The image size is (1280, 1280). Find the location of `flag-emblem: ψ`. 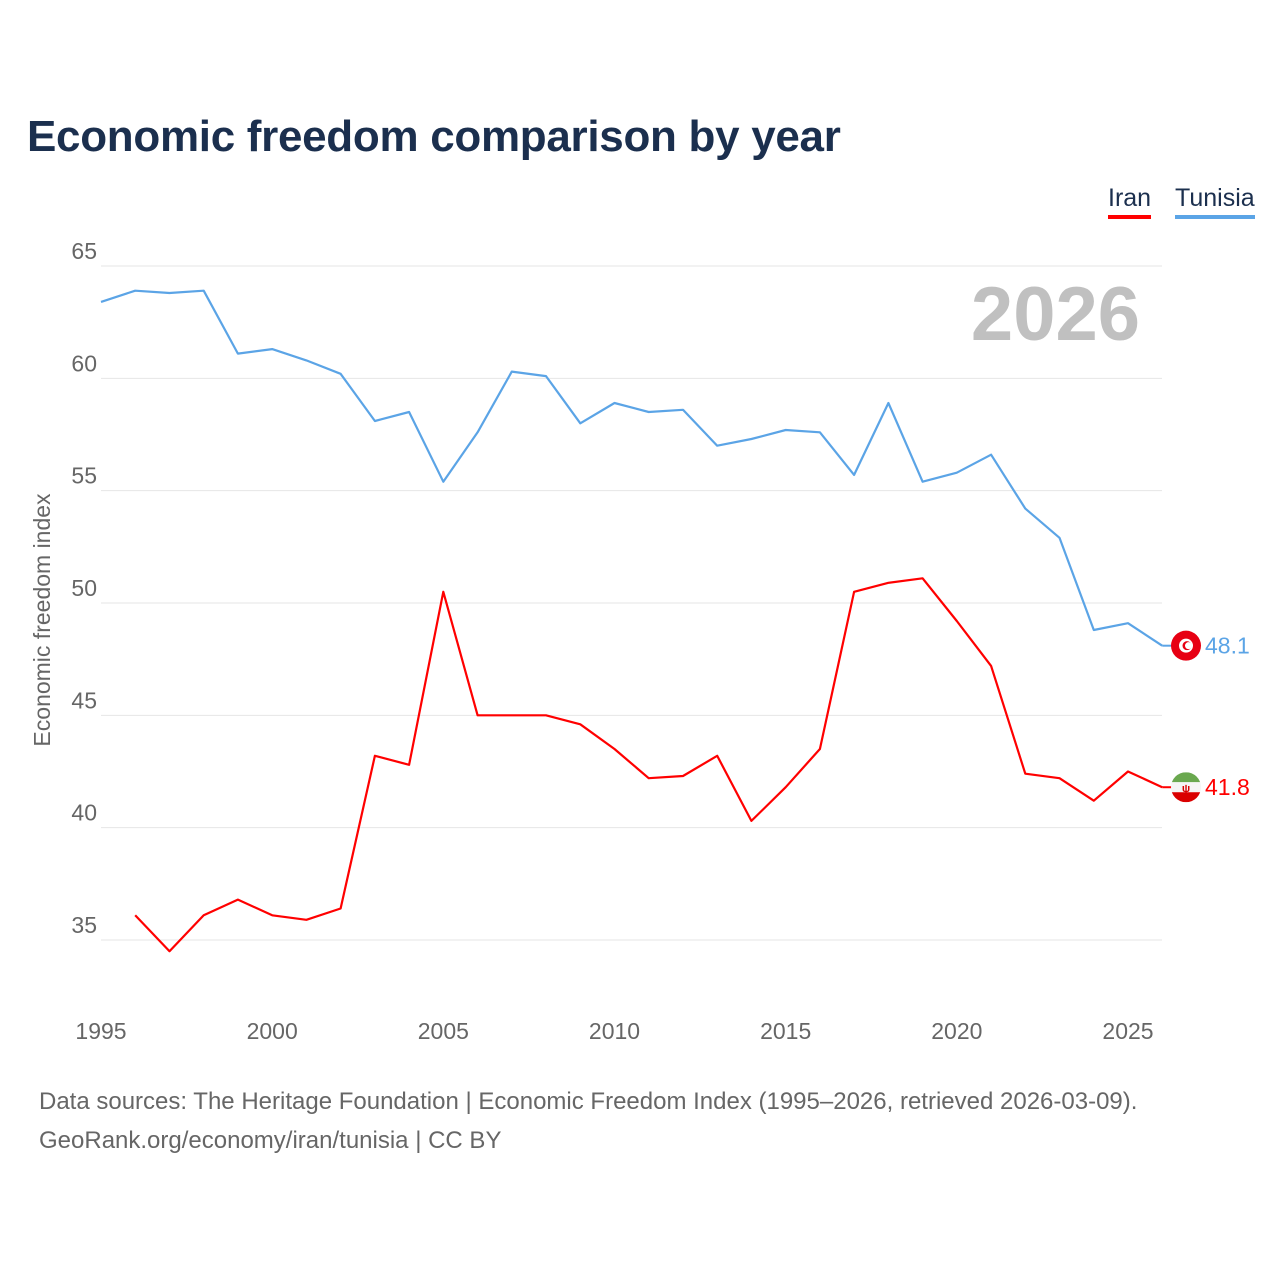

flag-emblem: ψ is located at coordinates (1186, 789).